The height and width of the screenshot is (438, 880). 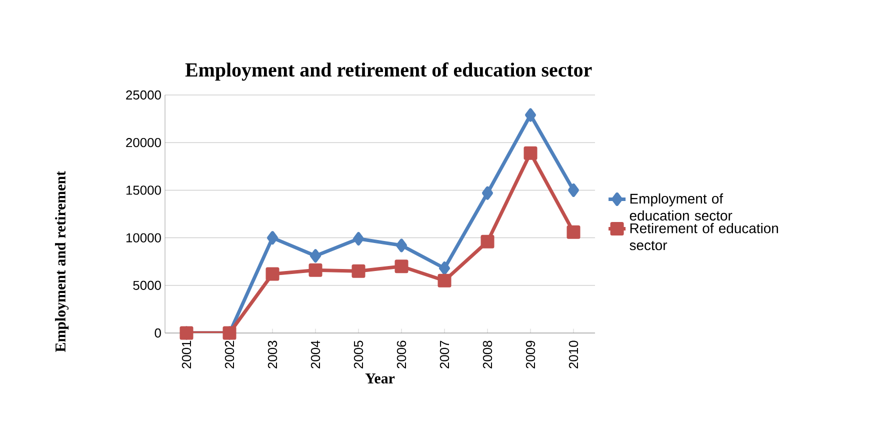 What do you see at coordinates (531, 354) in the screenshot?
I see `x-tick-label: 2009` at bounding box center [531, 354].